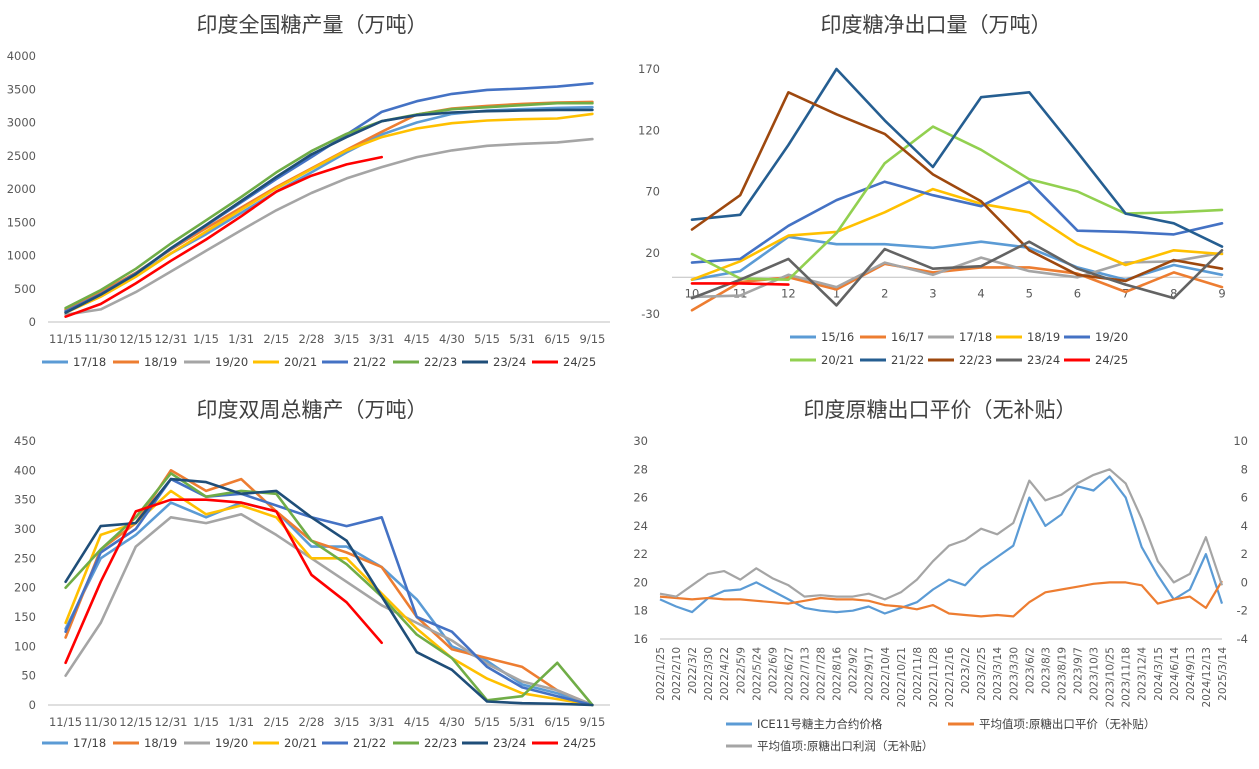 This screenshot has height=769, width=1259. What do you see at coordinates (1242, 639) in the screenshot?
I see `y-right-tick-label: -4` at bounding box center [1242, 639].